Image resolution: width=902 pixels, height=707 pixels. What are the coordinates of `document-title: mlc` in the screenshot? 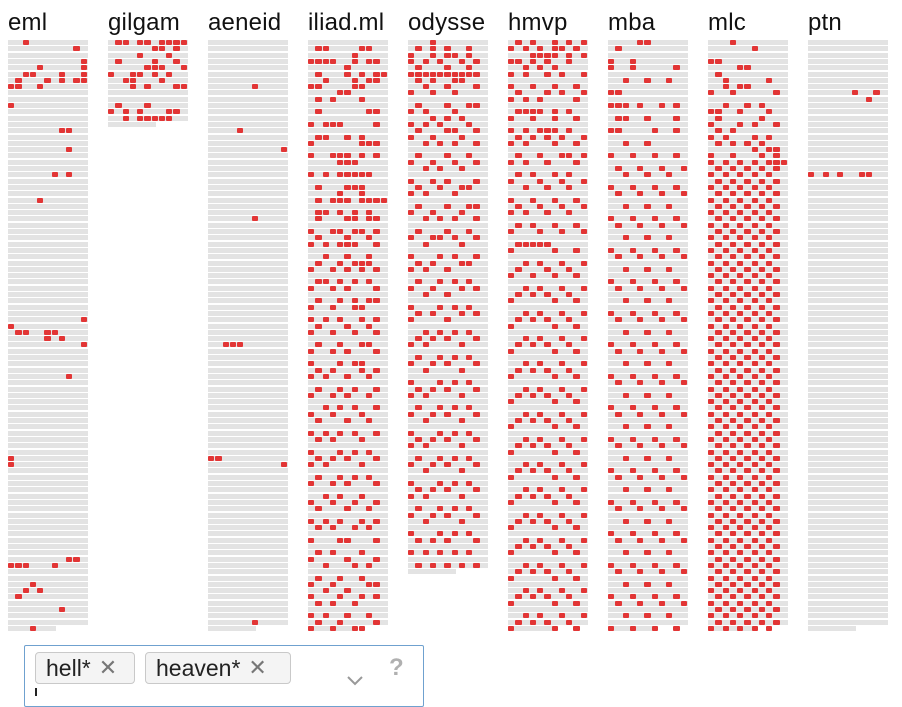 It's located at (727, 22).